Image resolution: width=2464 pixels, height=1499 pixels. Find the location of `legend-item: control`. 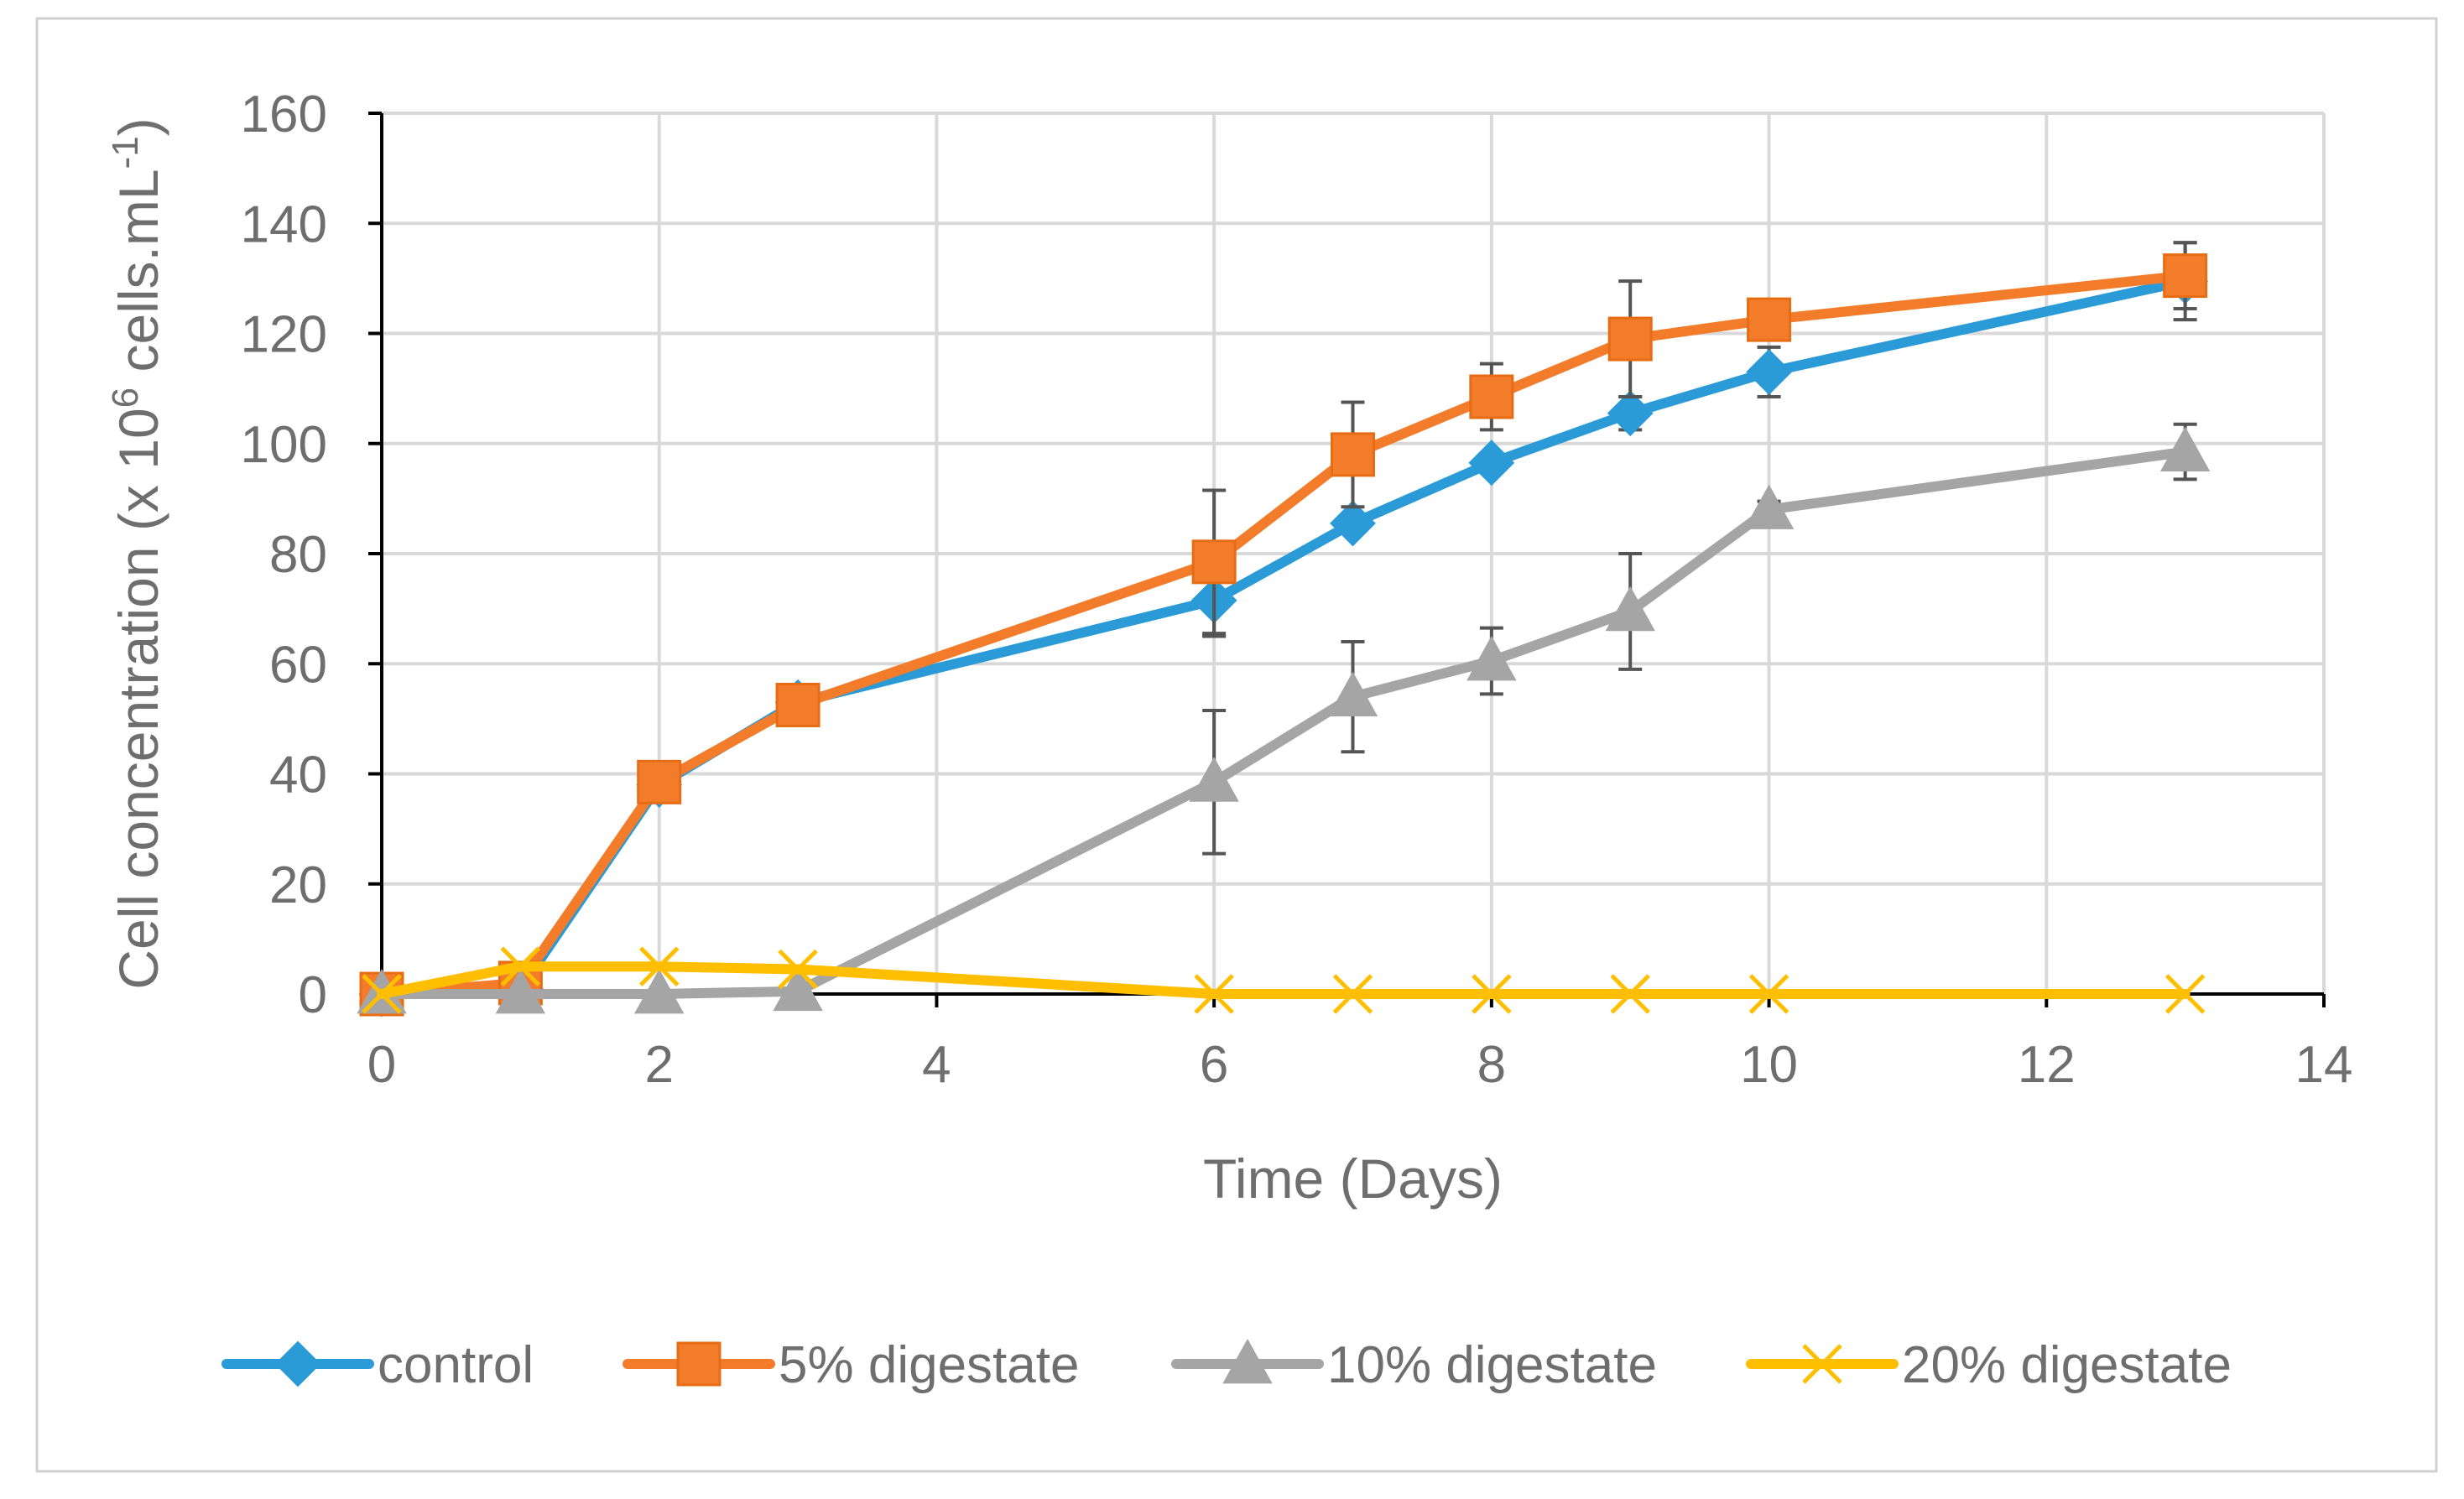

legend-item: control is located at coordinates (378, 1365).